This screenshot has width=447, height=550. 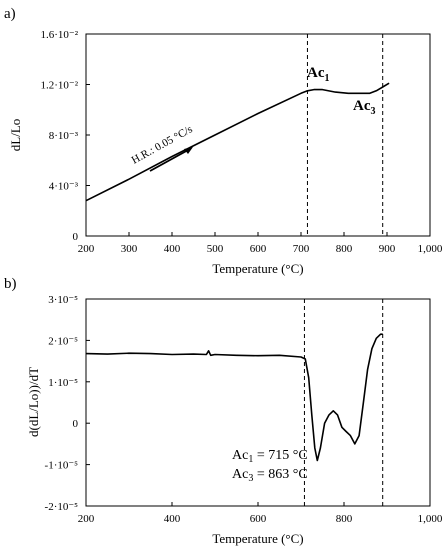 What do you see at coordinates (364, 107) in the screenshot?
I see `ac3-label-a: Ac3` at bounding box center [364, 107].